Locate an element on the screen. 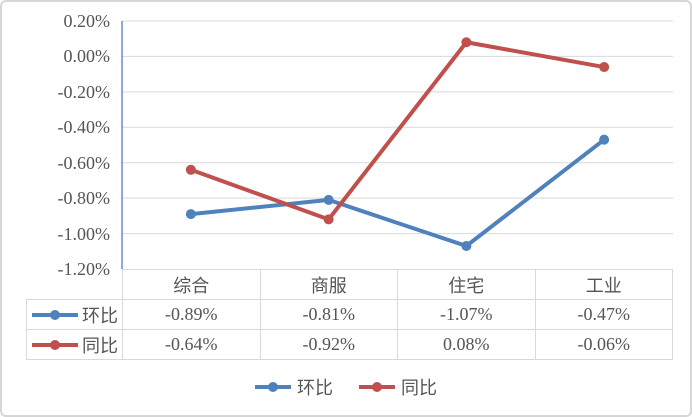  legend-label: 环比 is located at coordinates (315, 388).